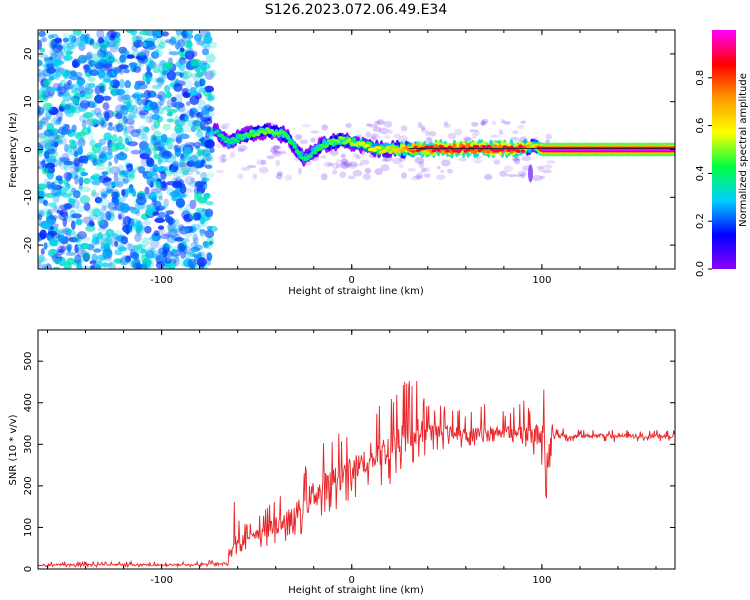  What do you see at coordinates (356, 291) in the screenshot?
I see `spectrogram-x-label: Height of straight line (km)` at bounding box center [356, 291].